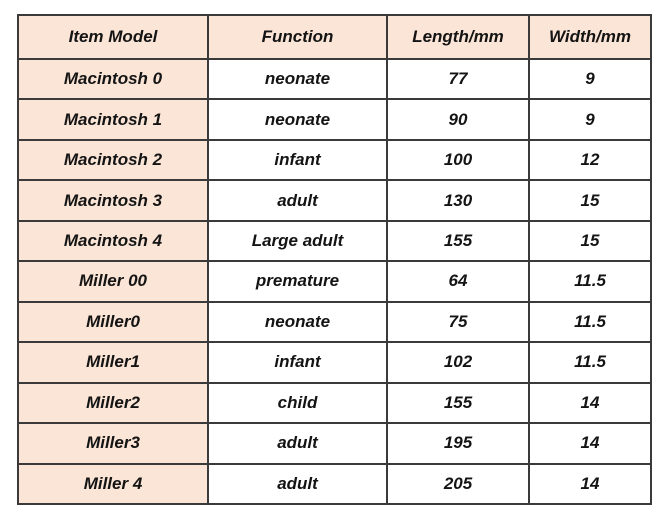 The image size is (662, 519). Describe the element at coordinates (590, 37) in the screenshot. I see `header-width: Width/mm` at that location.